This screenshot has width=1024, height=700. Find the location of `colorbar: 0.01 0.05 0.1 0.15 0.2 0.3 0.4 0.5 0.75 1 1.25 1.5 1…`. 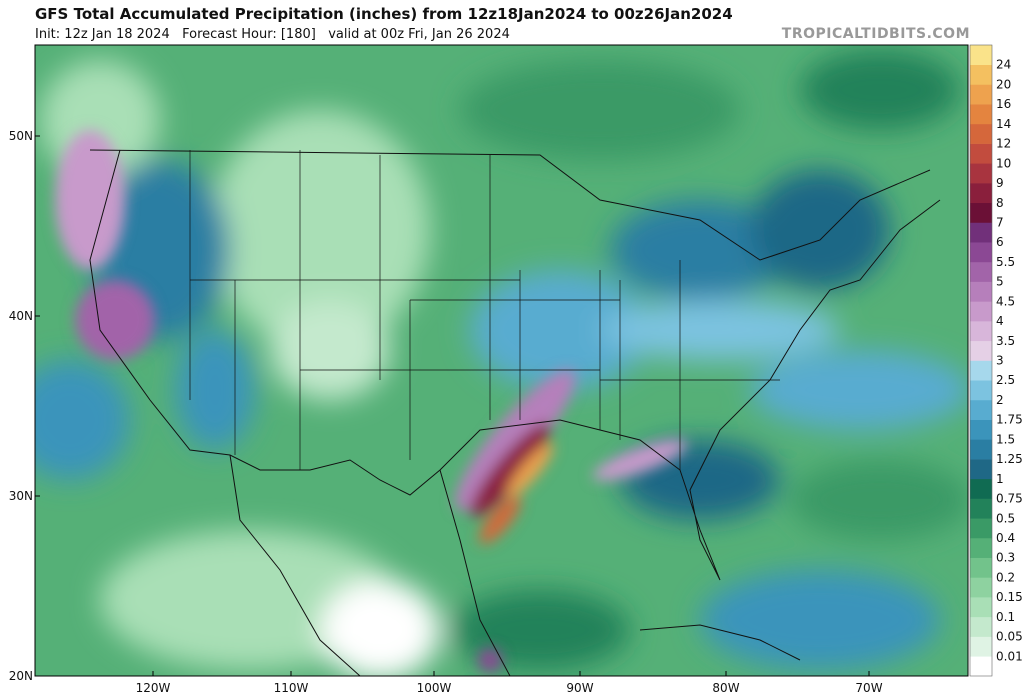

colorbar: 0.01 0.05 0.1 0.15 0.2 0.3 0.4 0.5 0.75 1 1.25 1.5 1… is located at coordinates (996, 360).